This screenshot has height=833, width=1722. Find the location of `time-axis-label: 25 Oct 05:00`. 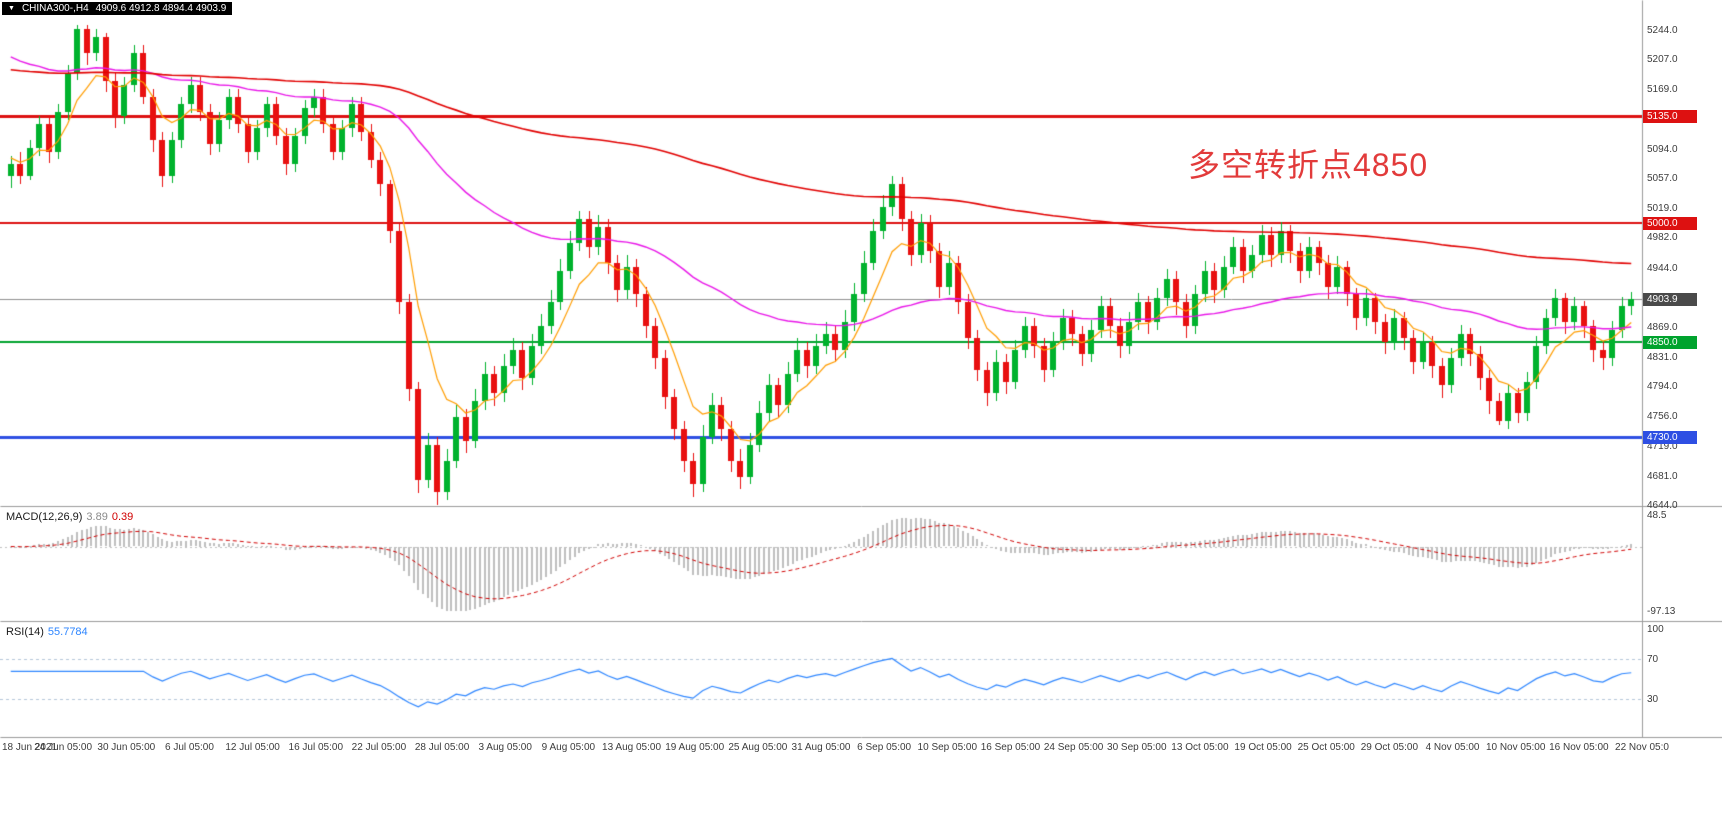

time-axis-label: 25 Oct 05:00 is located at coordinates (1326, 747).